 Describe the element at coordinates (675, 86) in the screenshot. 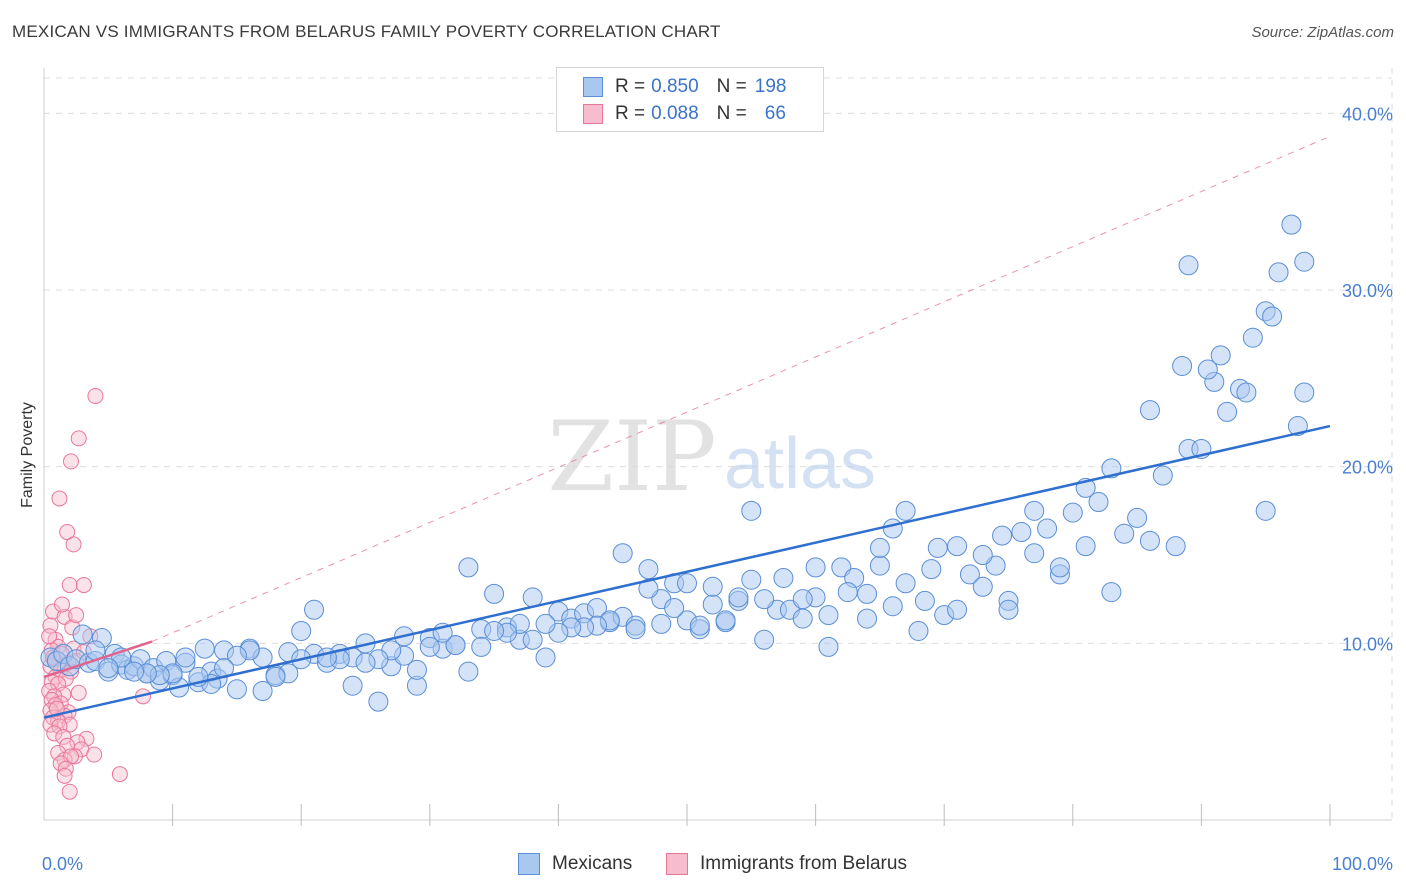

I see `legend-r-value-1: 0.850` at that location.